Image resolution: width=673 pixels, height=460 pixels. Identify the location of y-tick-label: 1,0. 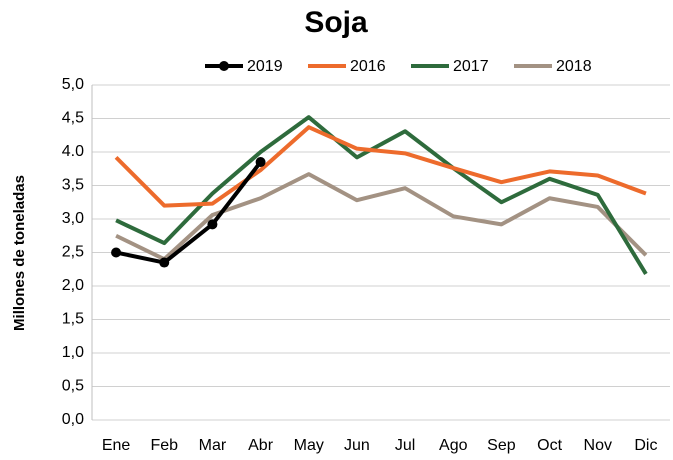
(73, 352).